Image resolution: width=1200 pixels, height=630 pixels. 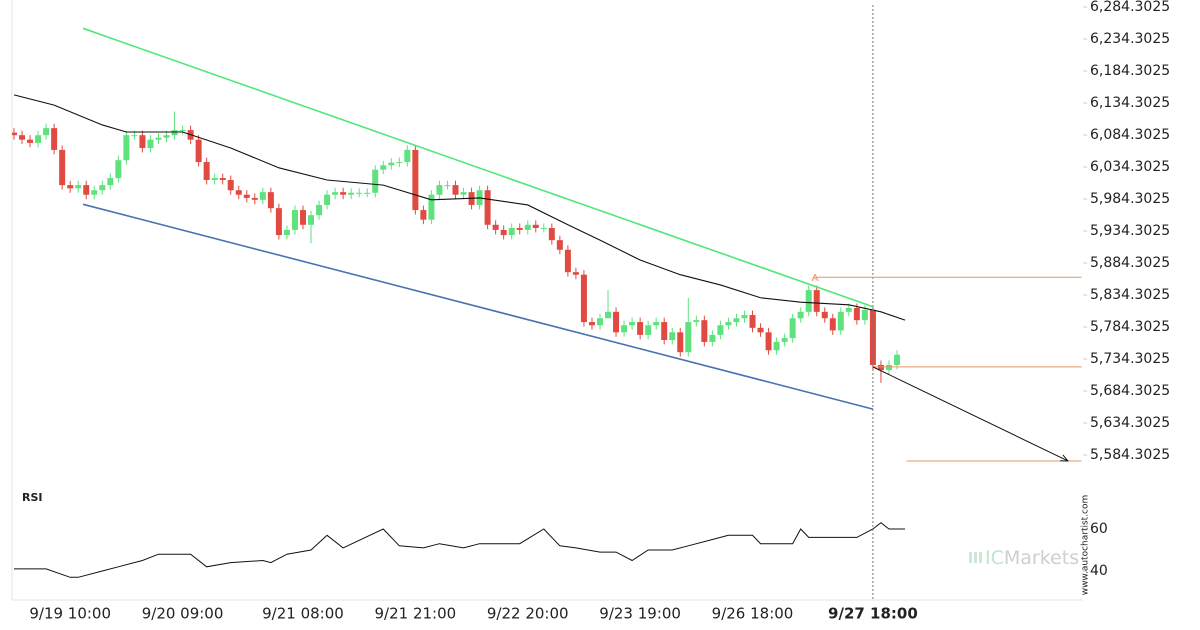 What do you see at coordinates (753, 614) in the screenshot?
I see `x-tick-label: 9/26 18:00` at bounding box center [753, 614].